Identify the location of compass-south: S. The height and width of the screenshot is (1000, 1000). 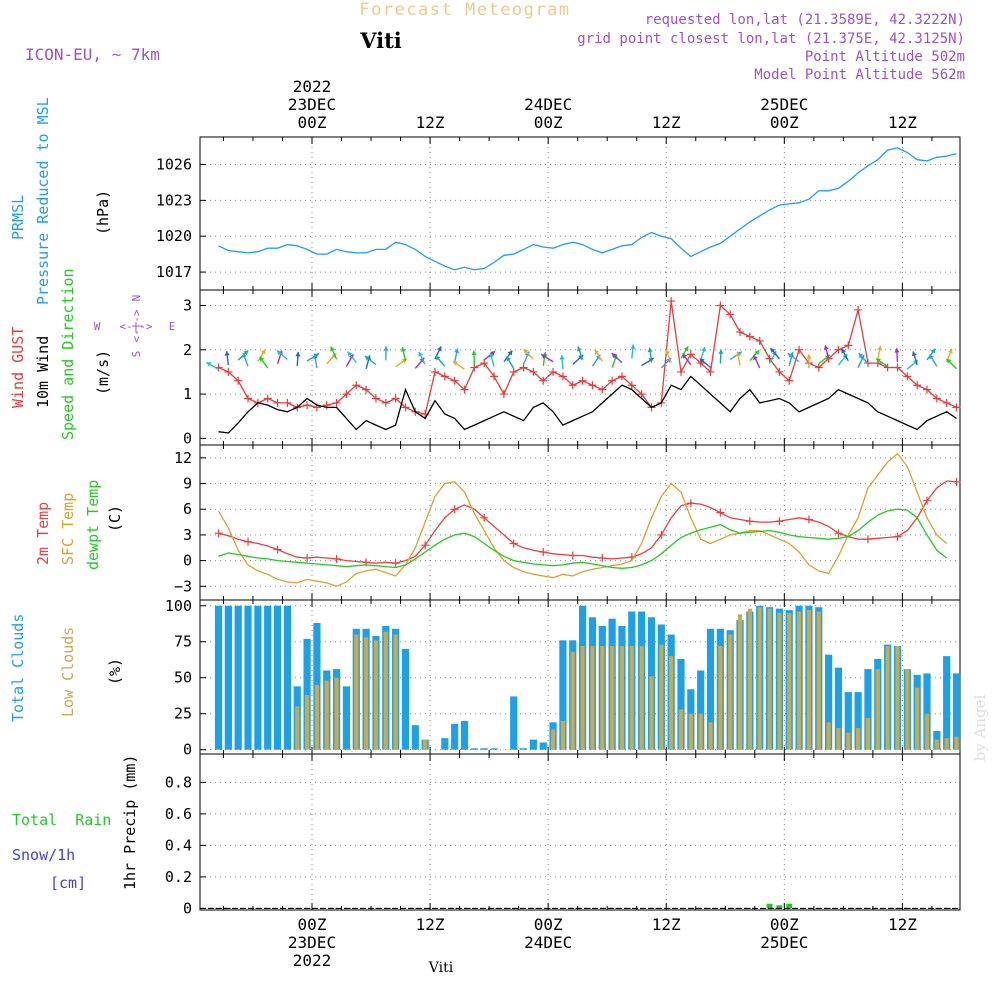
(136, 354).